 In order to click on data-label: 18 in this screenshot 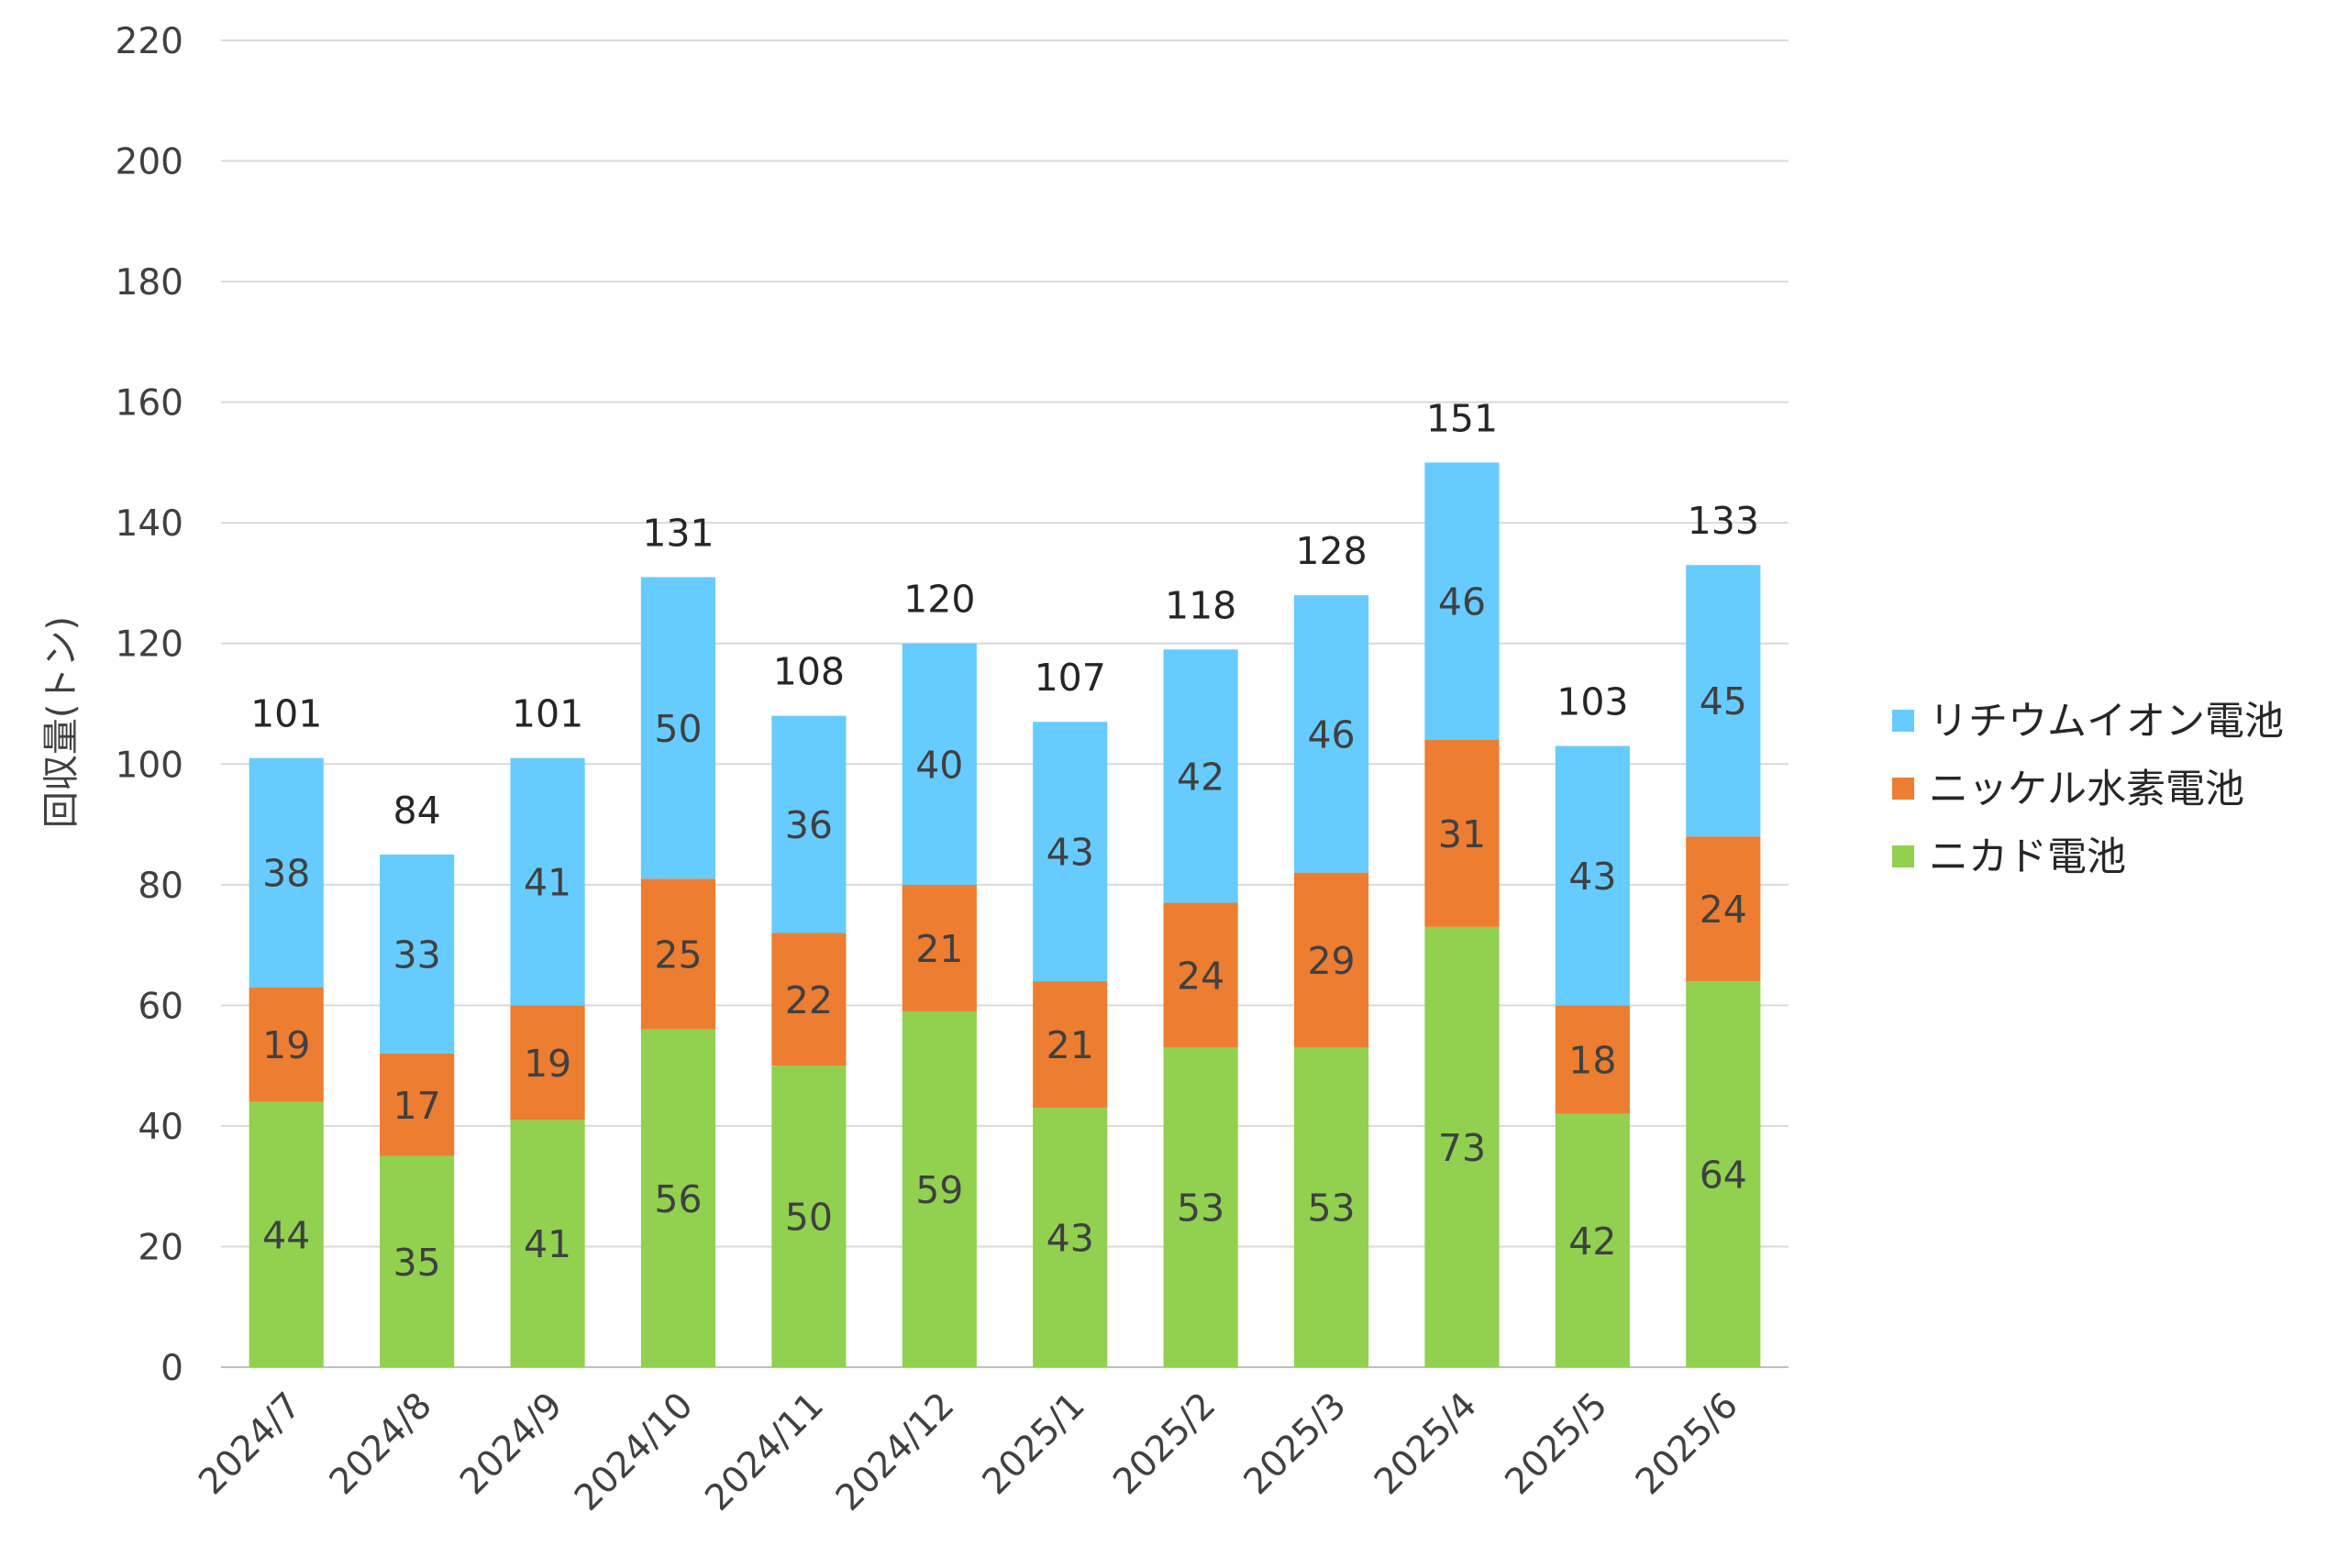, I will do `click(1592, 1061)`.